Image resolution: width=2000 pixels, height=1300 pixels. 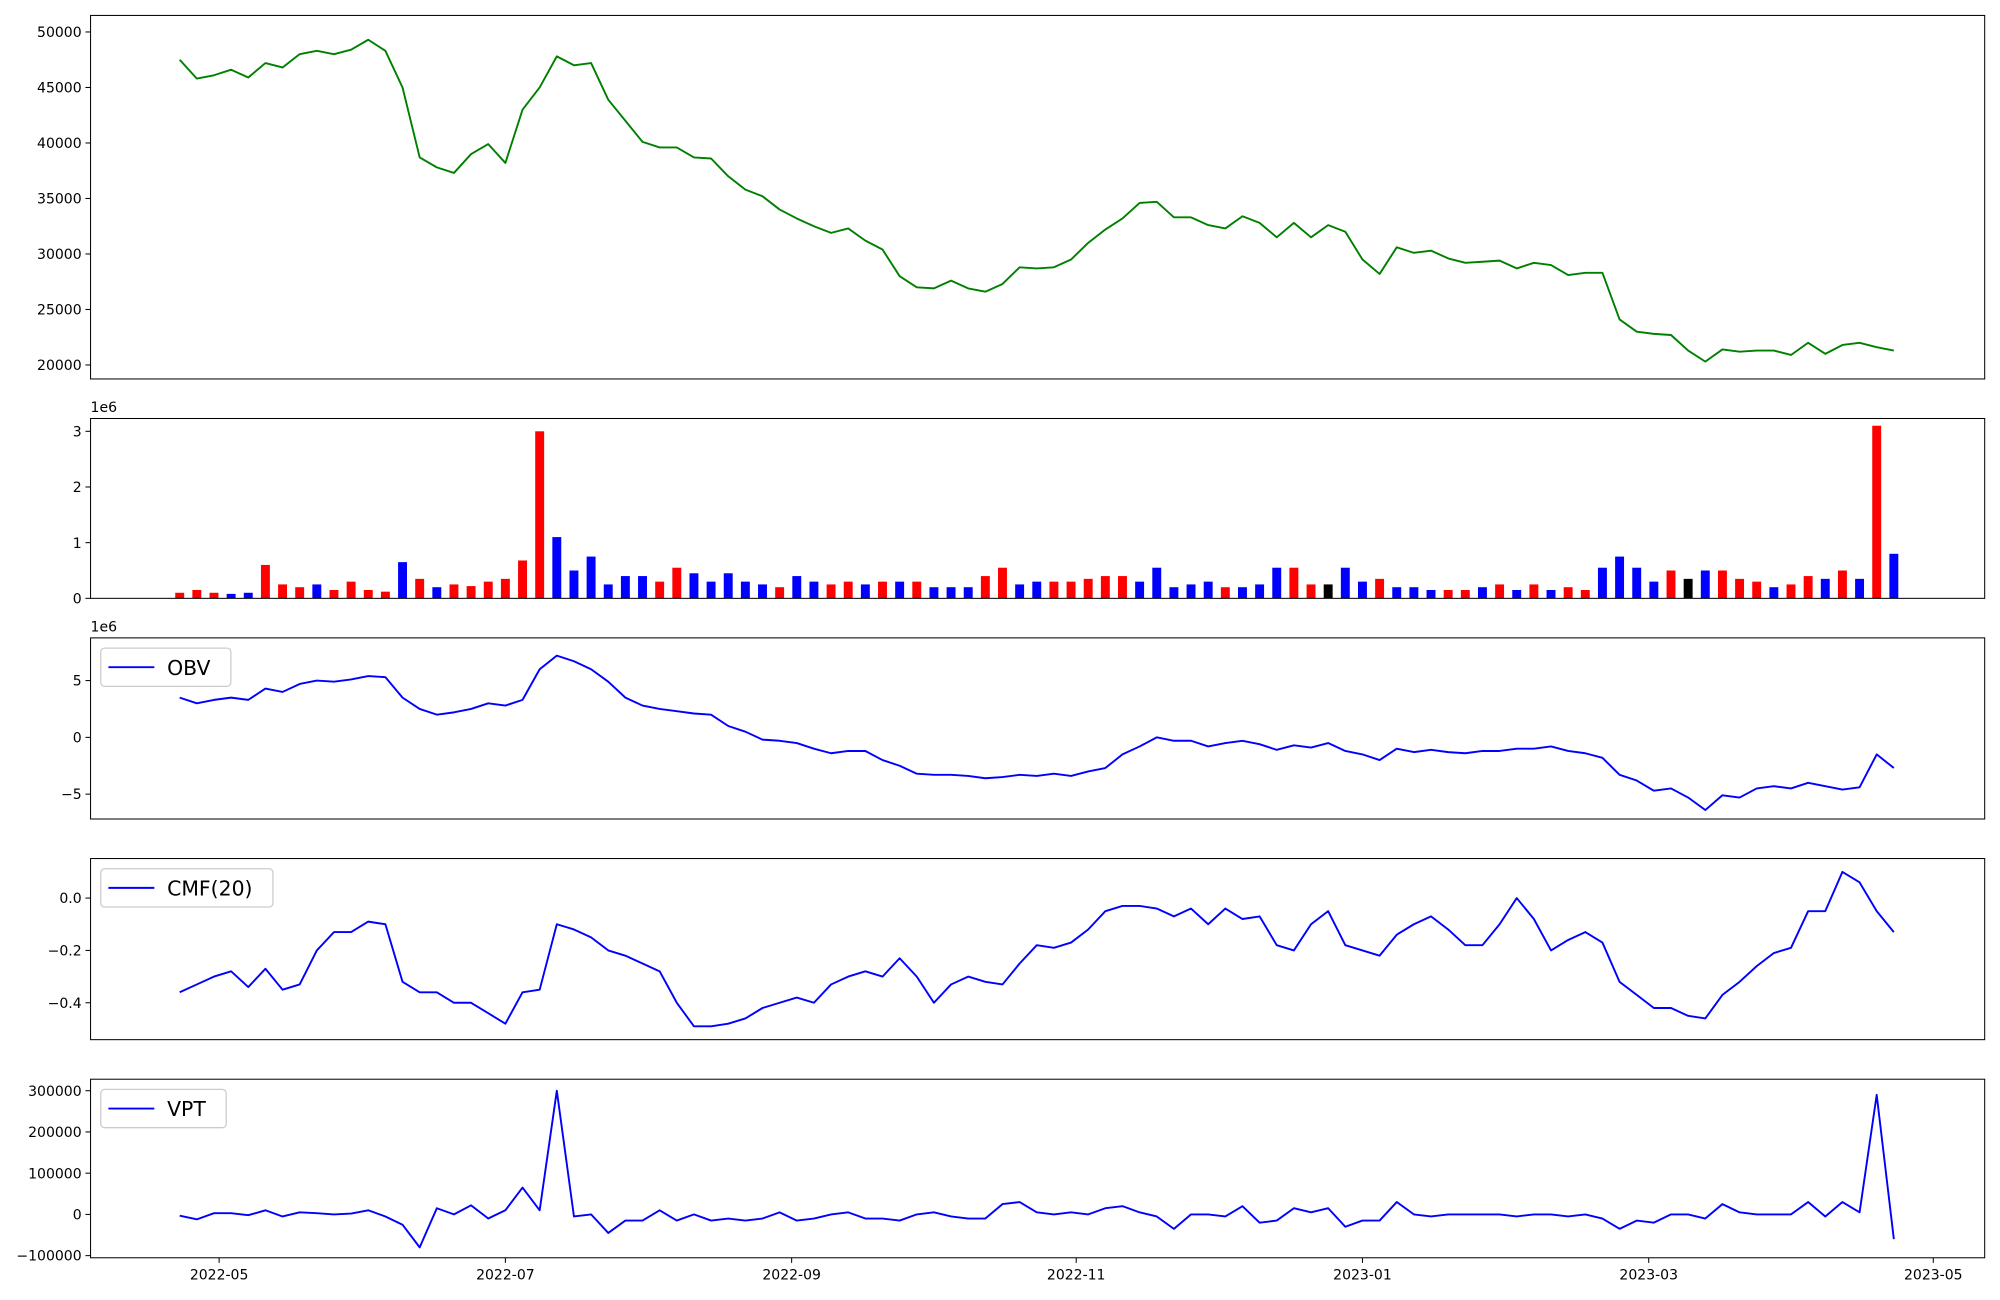 I want to click on x-tick-label: 2023-05, so click(x=1933, y=1275).